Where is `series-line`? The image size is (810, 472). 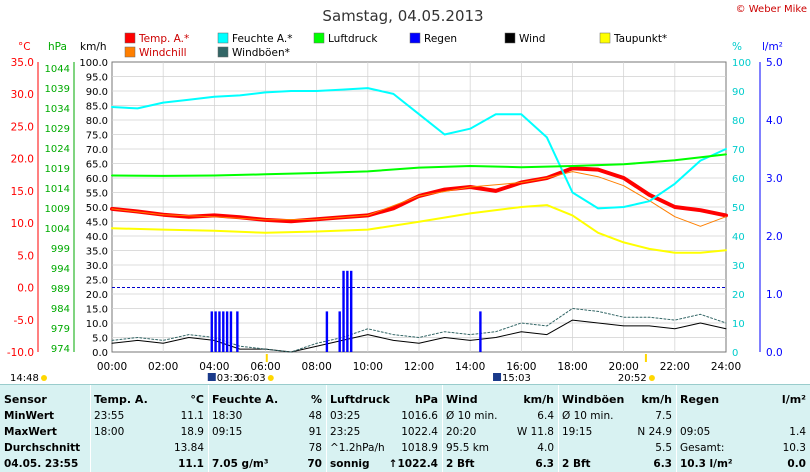 series-line is located at coordinates (419, 336).